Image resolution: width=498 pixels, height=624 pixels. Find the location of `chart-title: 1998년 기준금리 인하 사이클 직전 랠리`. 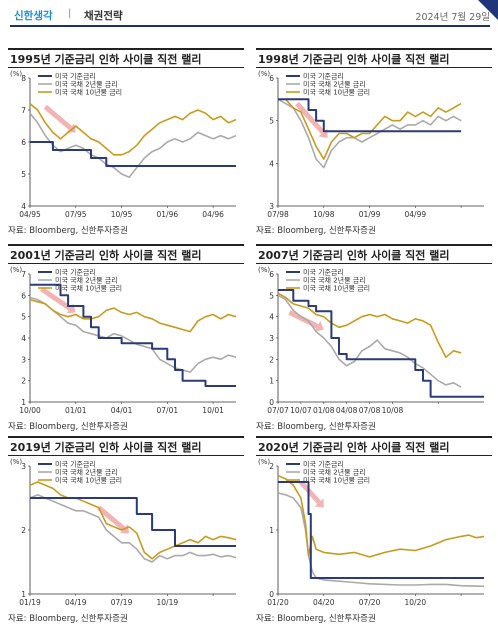

chart-title: 1998년 기준금리 인하 사이클 직전 랠리 is located at coordinates (374, 58).